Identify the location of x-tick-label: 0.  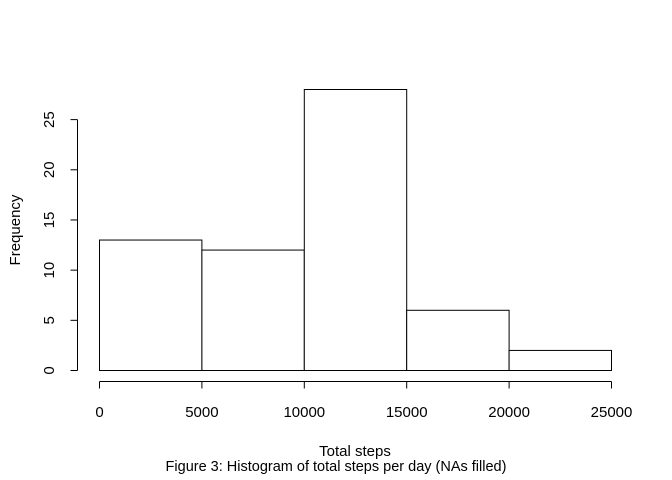
(99, 412).